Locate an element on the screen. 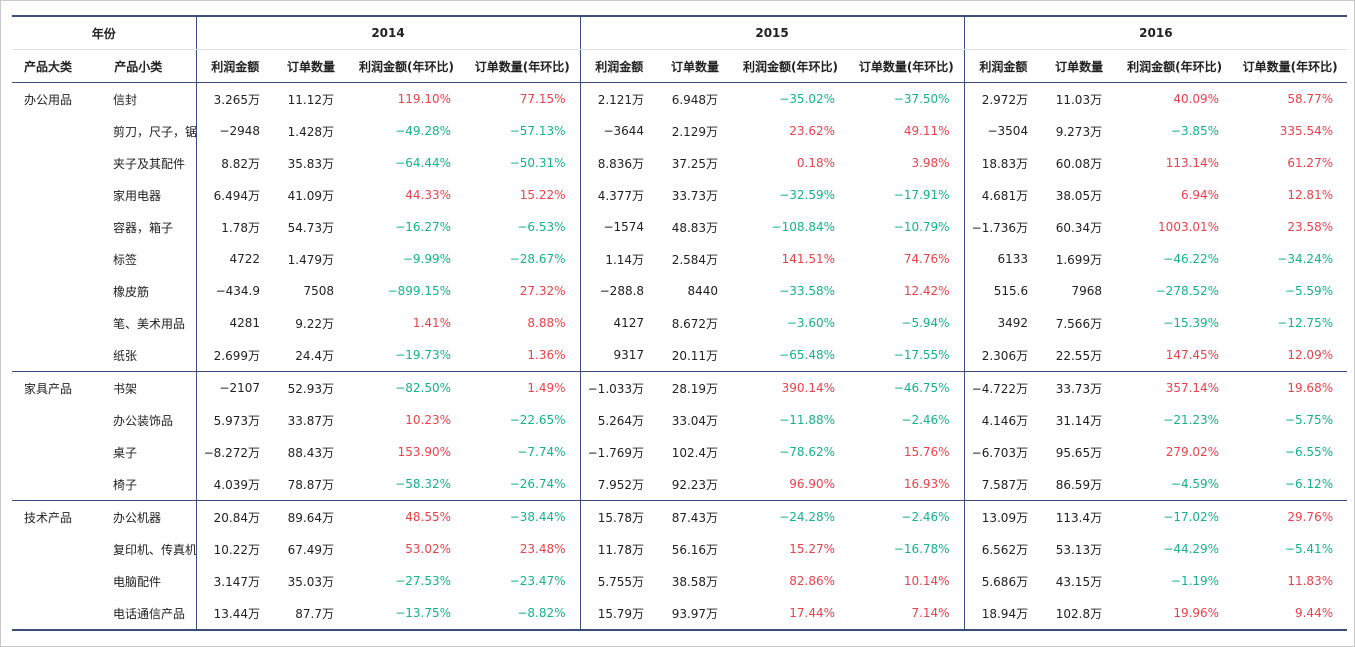 This screenshot has width=1355, height=647. profit-cell: 4281 is located at coordinates (235, 323).